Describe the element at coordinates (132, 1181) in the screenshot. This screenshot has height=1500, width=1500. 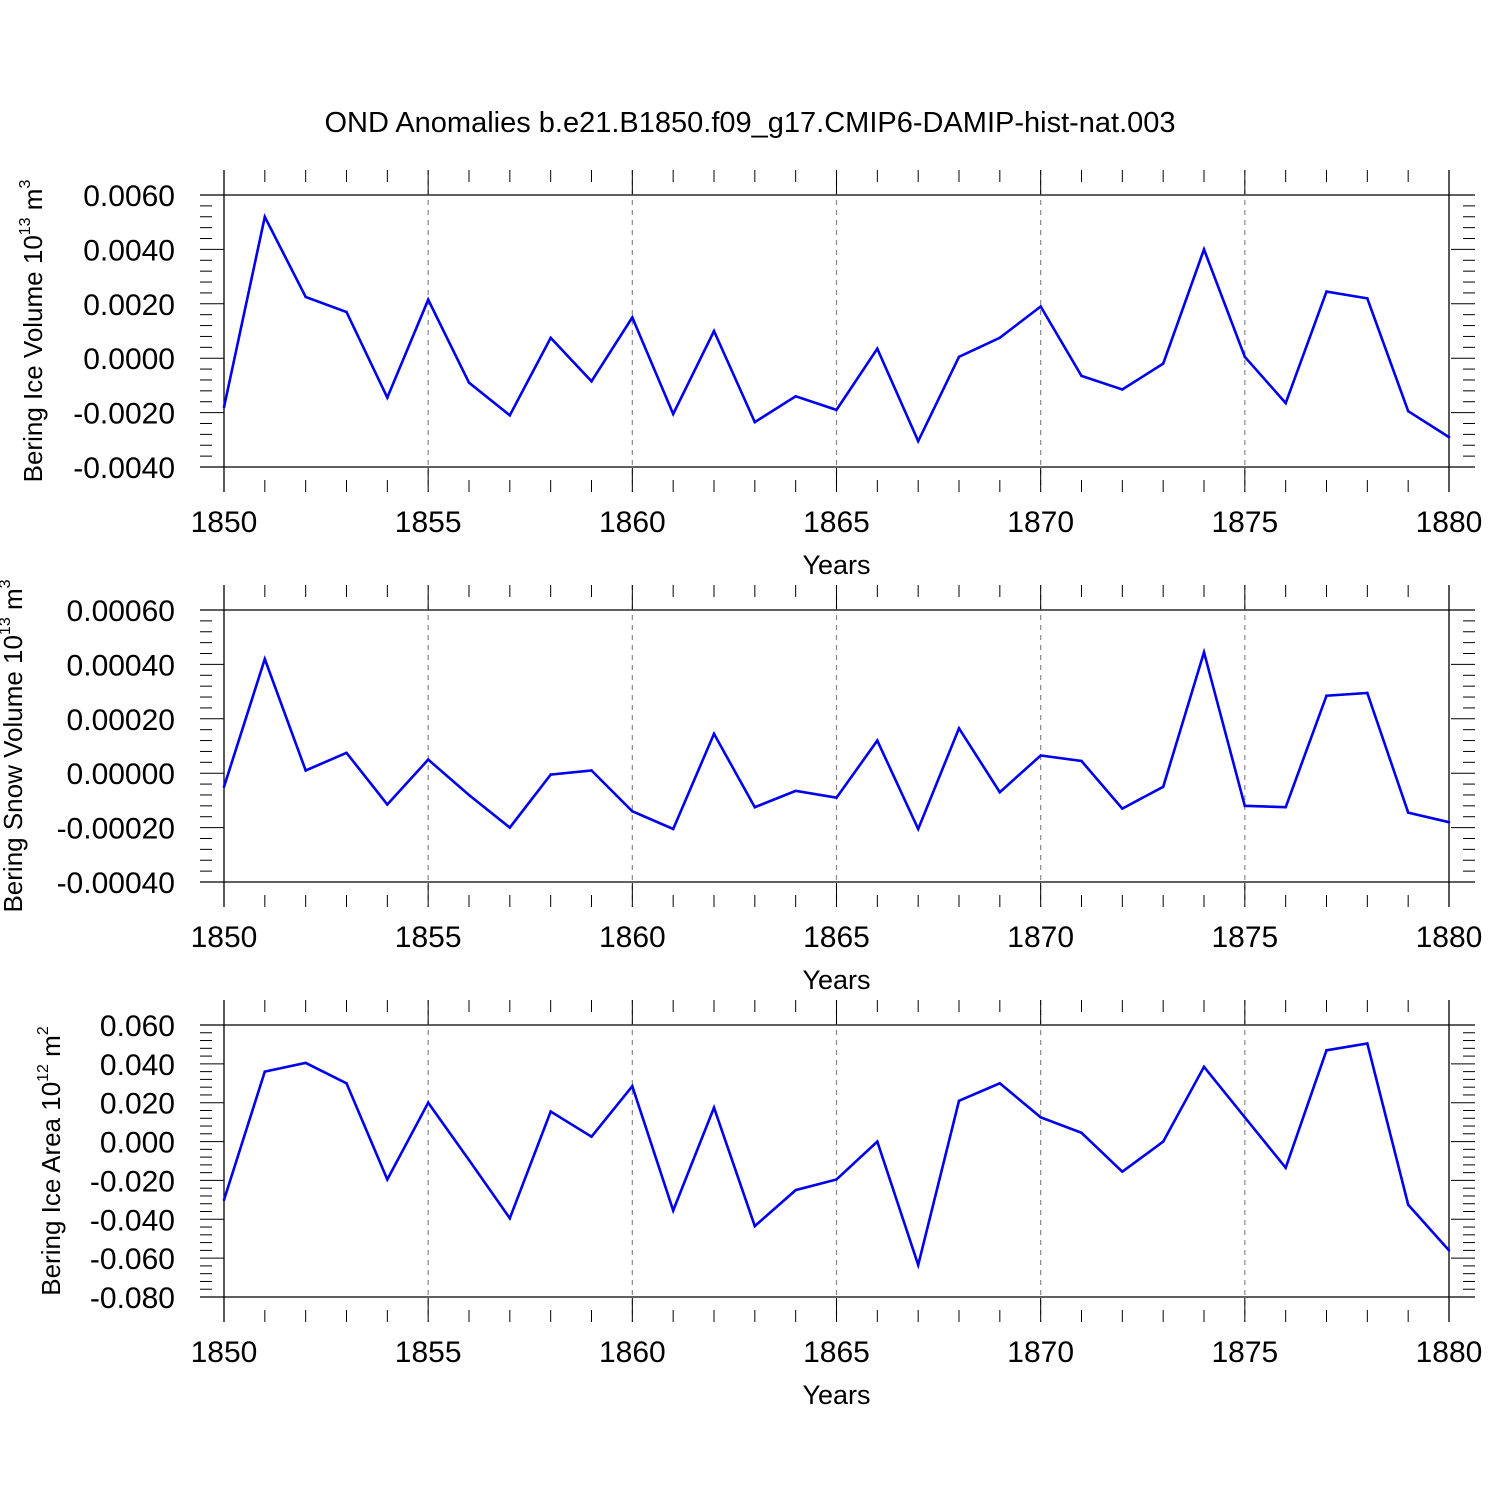
I see `y-tick-label: -0.020` at that location.